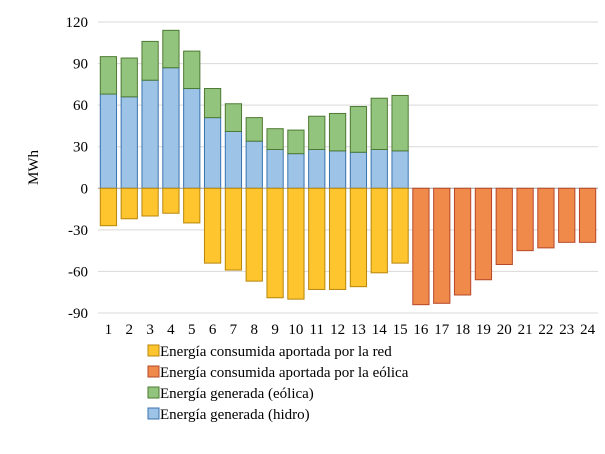 Image resolution: width=605 pixels, height=454 pixels. What do you see at coordinates (77, 168) in the screenshot?
I see `y-axis-ticks: 120 90 60 30 0 -30 -60 -90` at bounding box center [77, 168].